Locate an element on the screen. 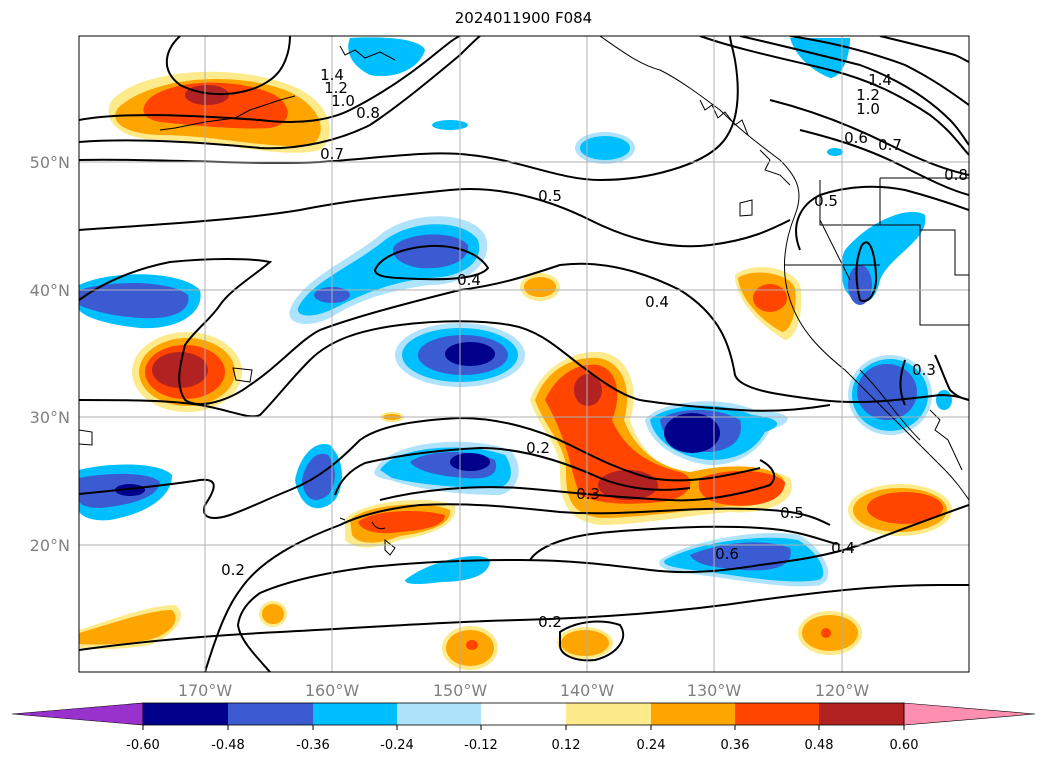 Image resolution: width=1047 pixels, height=765 pixels. lon-label: 140°W is located at coordinates (587, 690).